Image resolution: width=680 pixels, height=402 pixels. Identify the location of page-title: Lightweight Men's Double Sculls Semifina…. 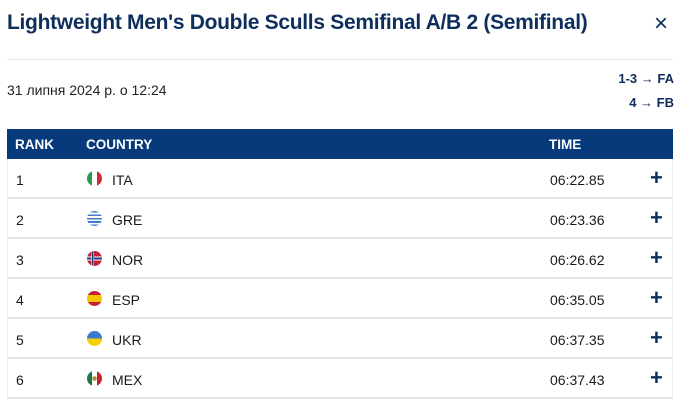
(297, 22).